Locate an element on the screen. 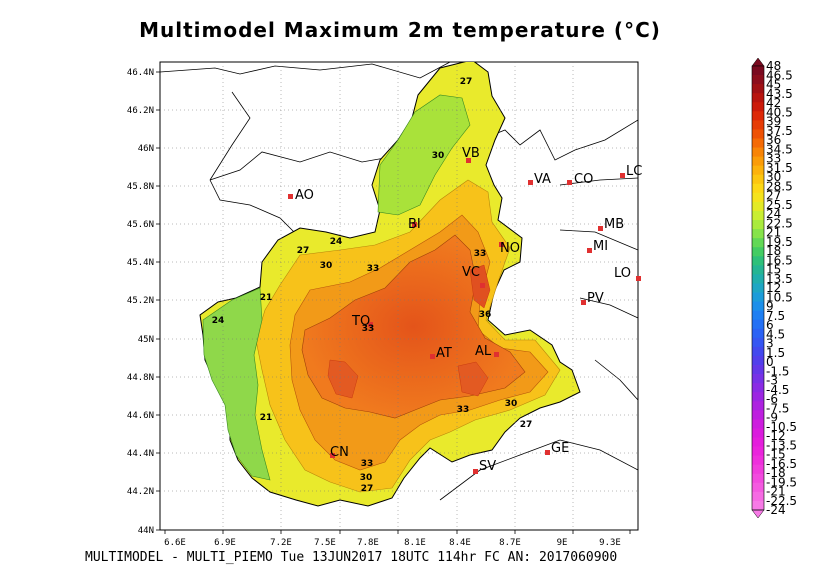  lat-tick: 45.4N is located at coordinates (140, 263).